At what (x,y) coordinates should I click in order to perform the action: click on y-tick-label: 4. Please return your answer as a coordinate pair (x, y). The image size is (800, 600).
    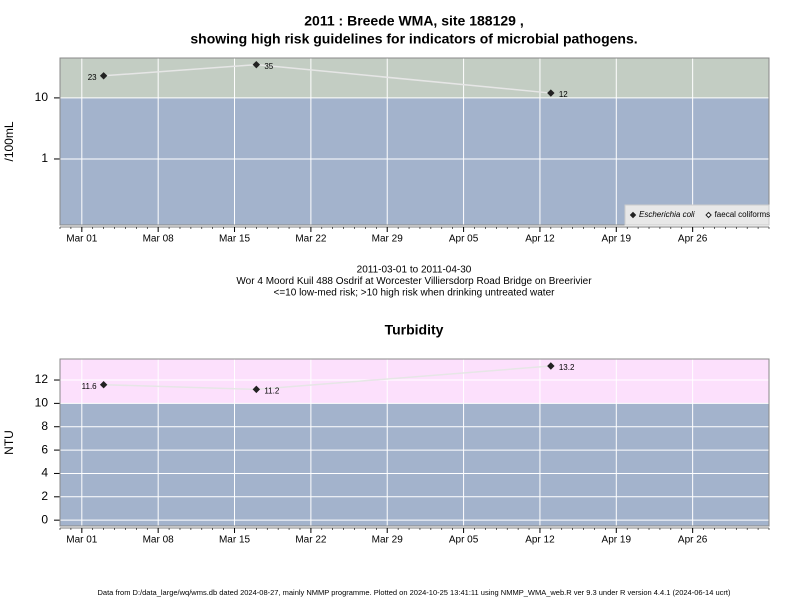
    Looking at the image, I should click on (44, 473).